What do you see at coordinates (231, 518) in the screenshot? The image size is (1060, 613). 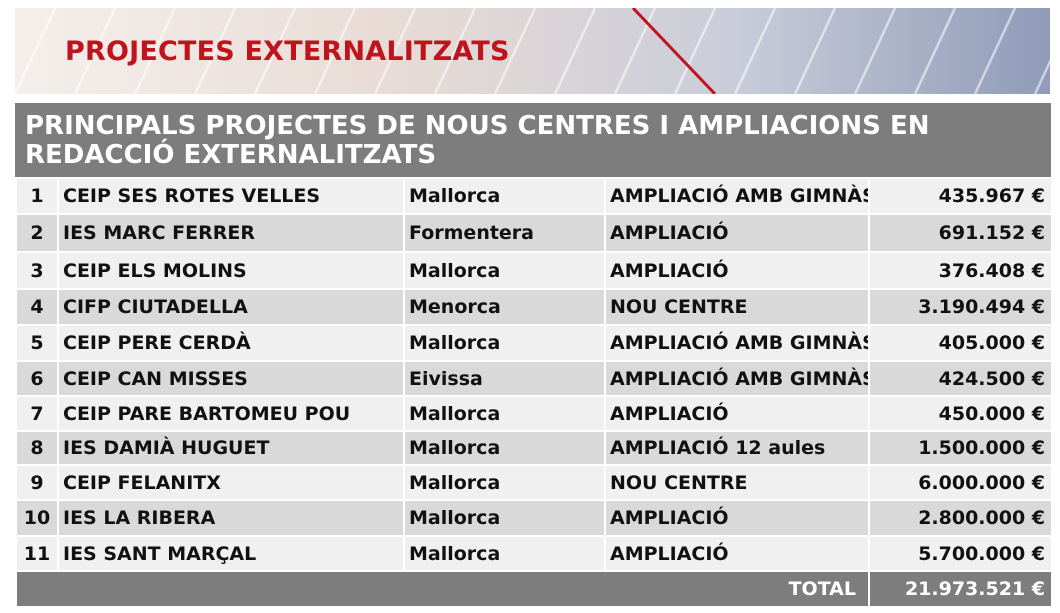 I see `centre-name: IES LA RIBERA` at bounding box center [231, 518].